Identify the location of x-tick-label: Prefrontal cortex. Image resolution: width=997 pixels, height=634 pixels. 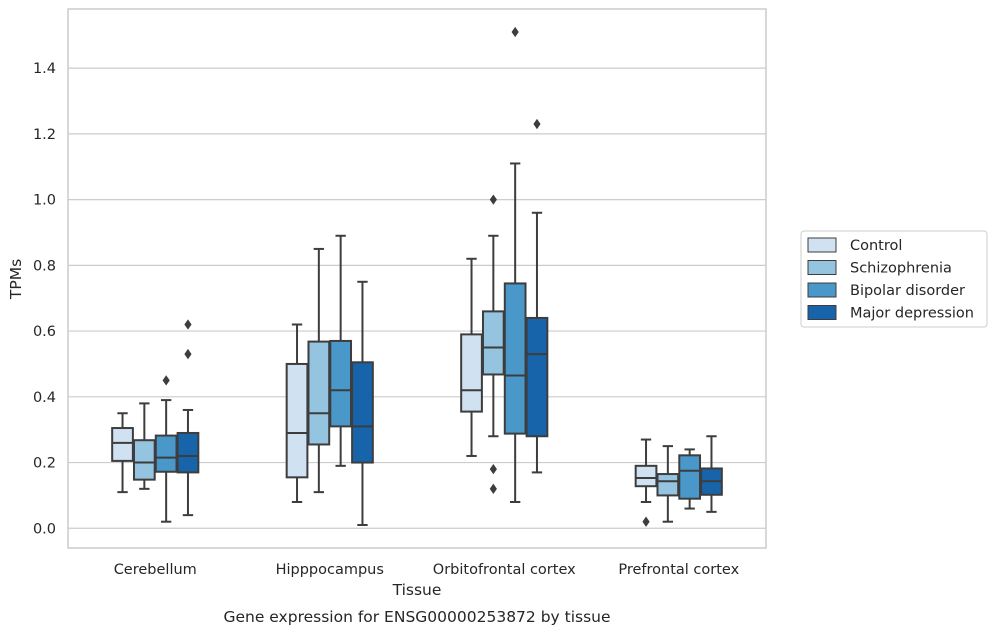
(678, 570).